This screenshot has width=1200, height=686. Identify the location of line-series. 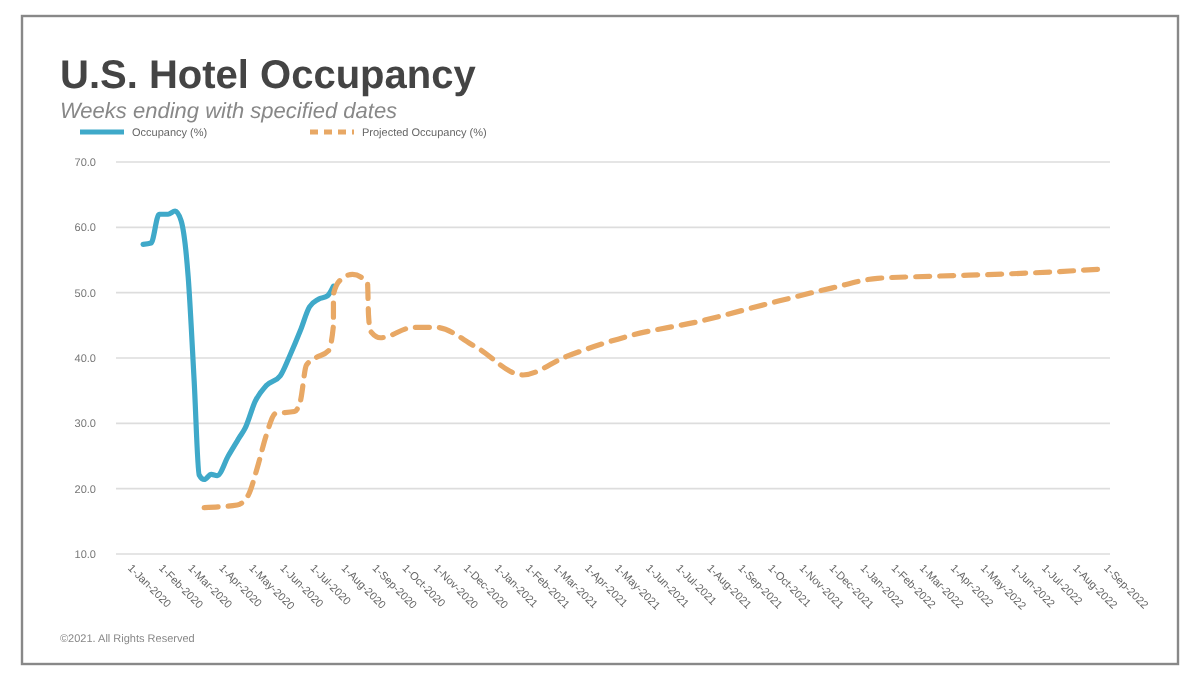
(238, 345).